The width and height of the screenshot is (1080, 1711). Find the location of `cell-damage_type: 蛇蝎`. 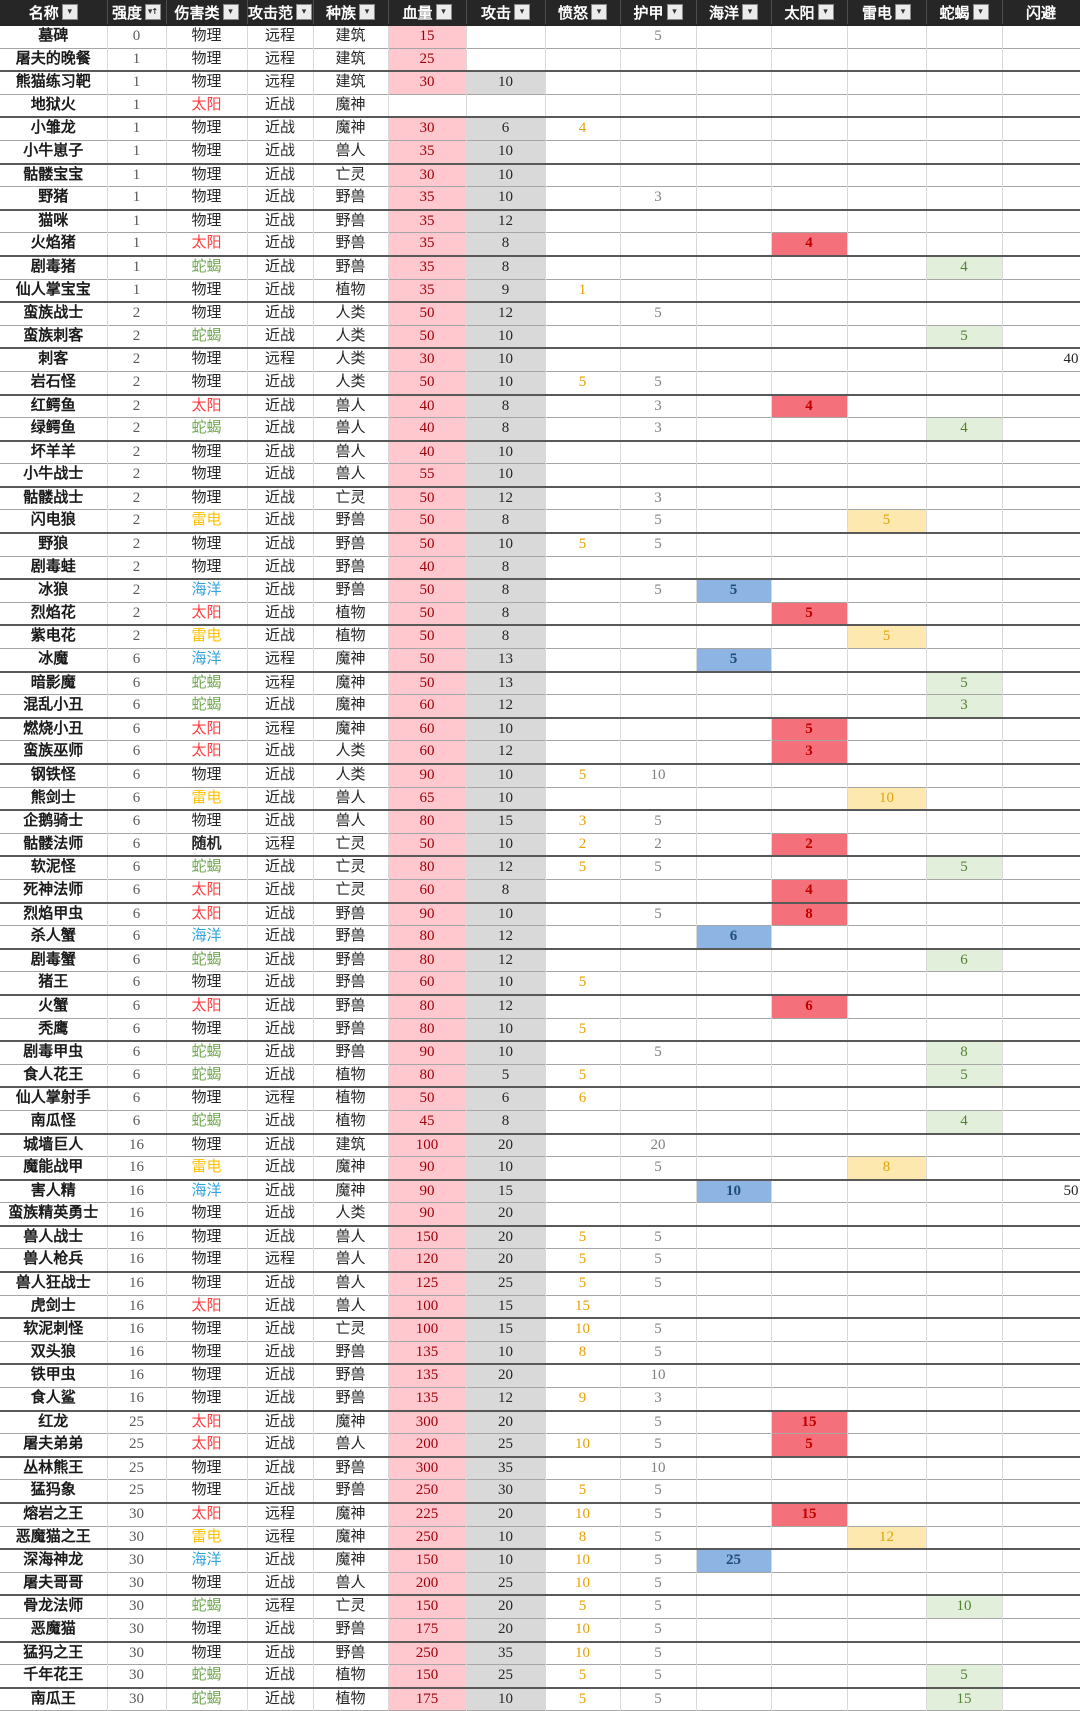

cell-damage_type: 蛇蝎 is located at coordinates (207, 1699).